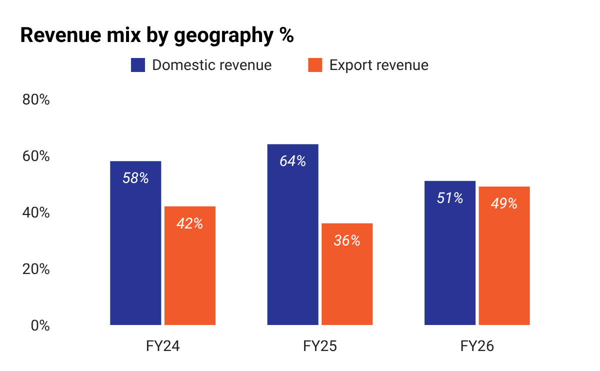 Image resolution: width=600 pixels, height=371 pixels. Describe the element at coordinates (347, 240) in the screenshot. I see `data-label: 36%` at that location.